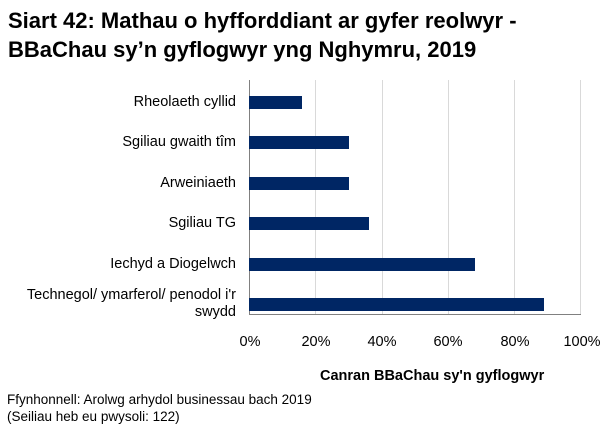 The width and height of the screenshot is (609, 440). I want to click on category-label: Sgiliau gwaith tîm, so click(179, 142).